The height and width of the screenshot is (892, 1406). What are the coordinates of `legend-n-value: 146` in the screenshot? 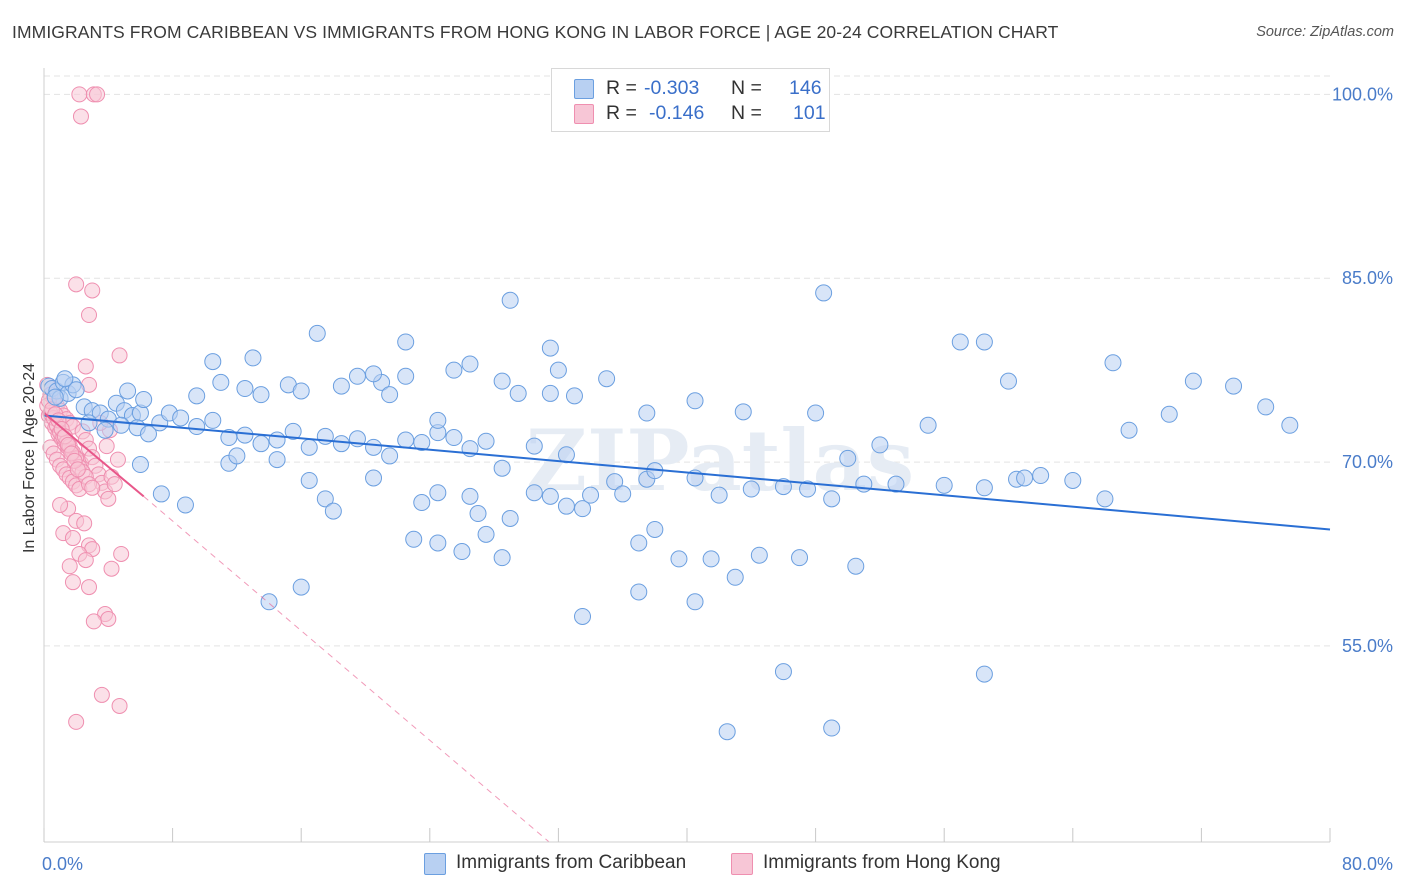 It's located at (805, 88).